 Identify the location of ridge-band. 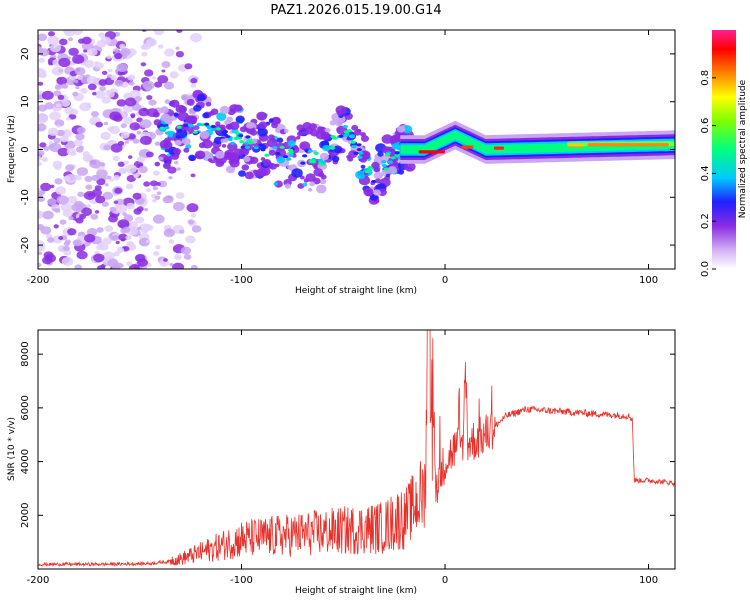
(537, 142).